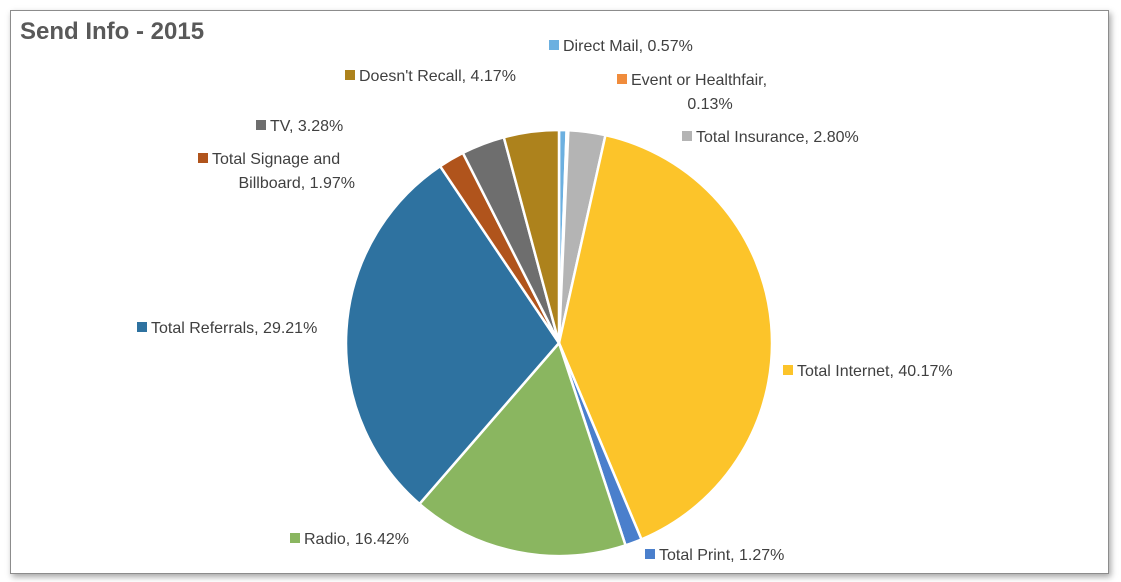 The image size is (1121, 582). What do you see at coordinates (777, 137) in the screenshot?
I see `data-label-3: Total Insurance, 2.80%` at bounding box center [777, 137].